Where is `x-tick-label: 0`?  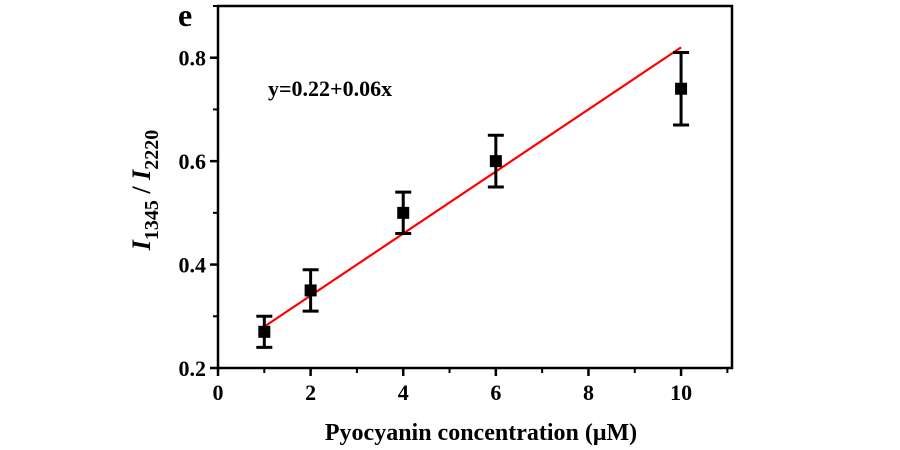
x-tick-label: 0 is located at coordinates (218, 392).